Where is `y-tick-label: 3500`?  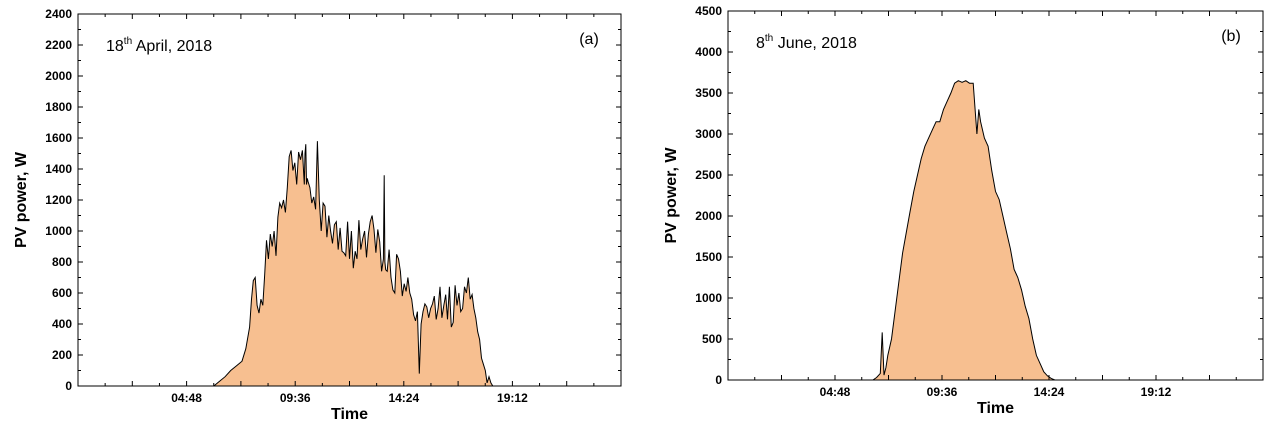 y-tick-label: 3500 is located at coordinates (708, 93).